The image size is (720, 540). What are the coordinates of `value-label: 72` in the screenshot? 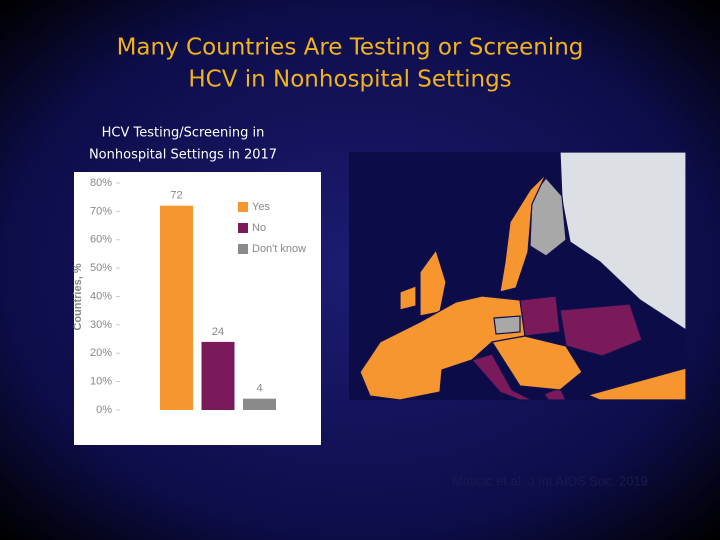 It's located at (176, 196).